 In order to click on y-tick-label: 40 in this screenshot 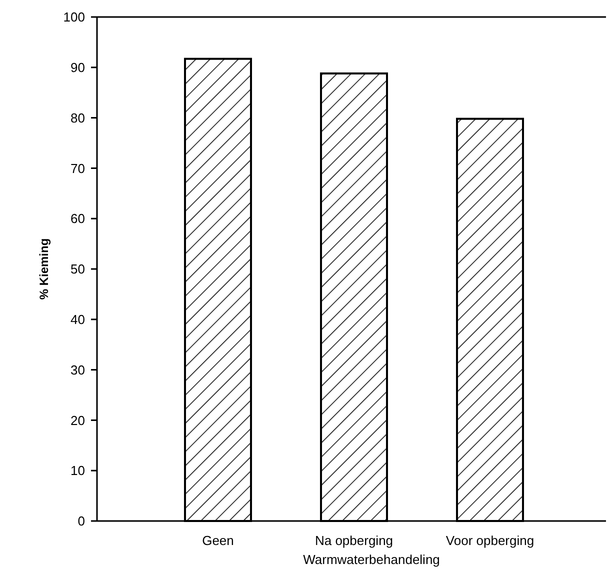, I will do `click(77, 319)`.